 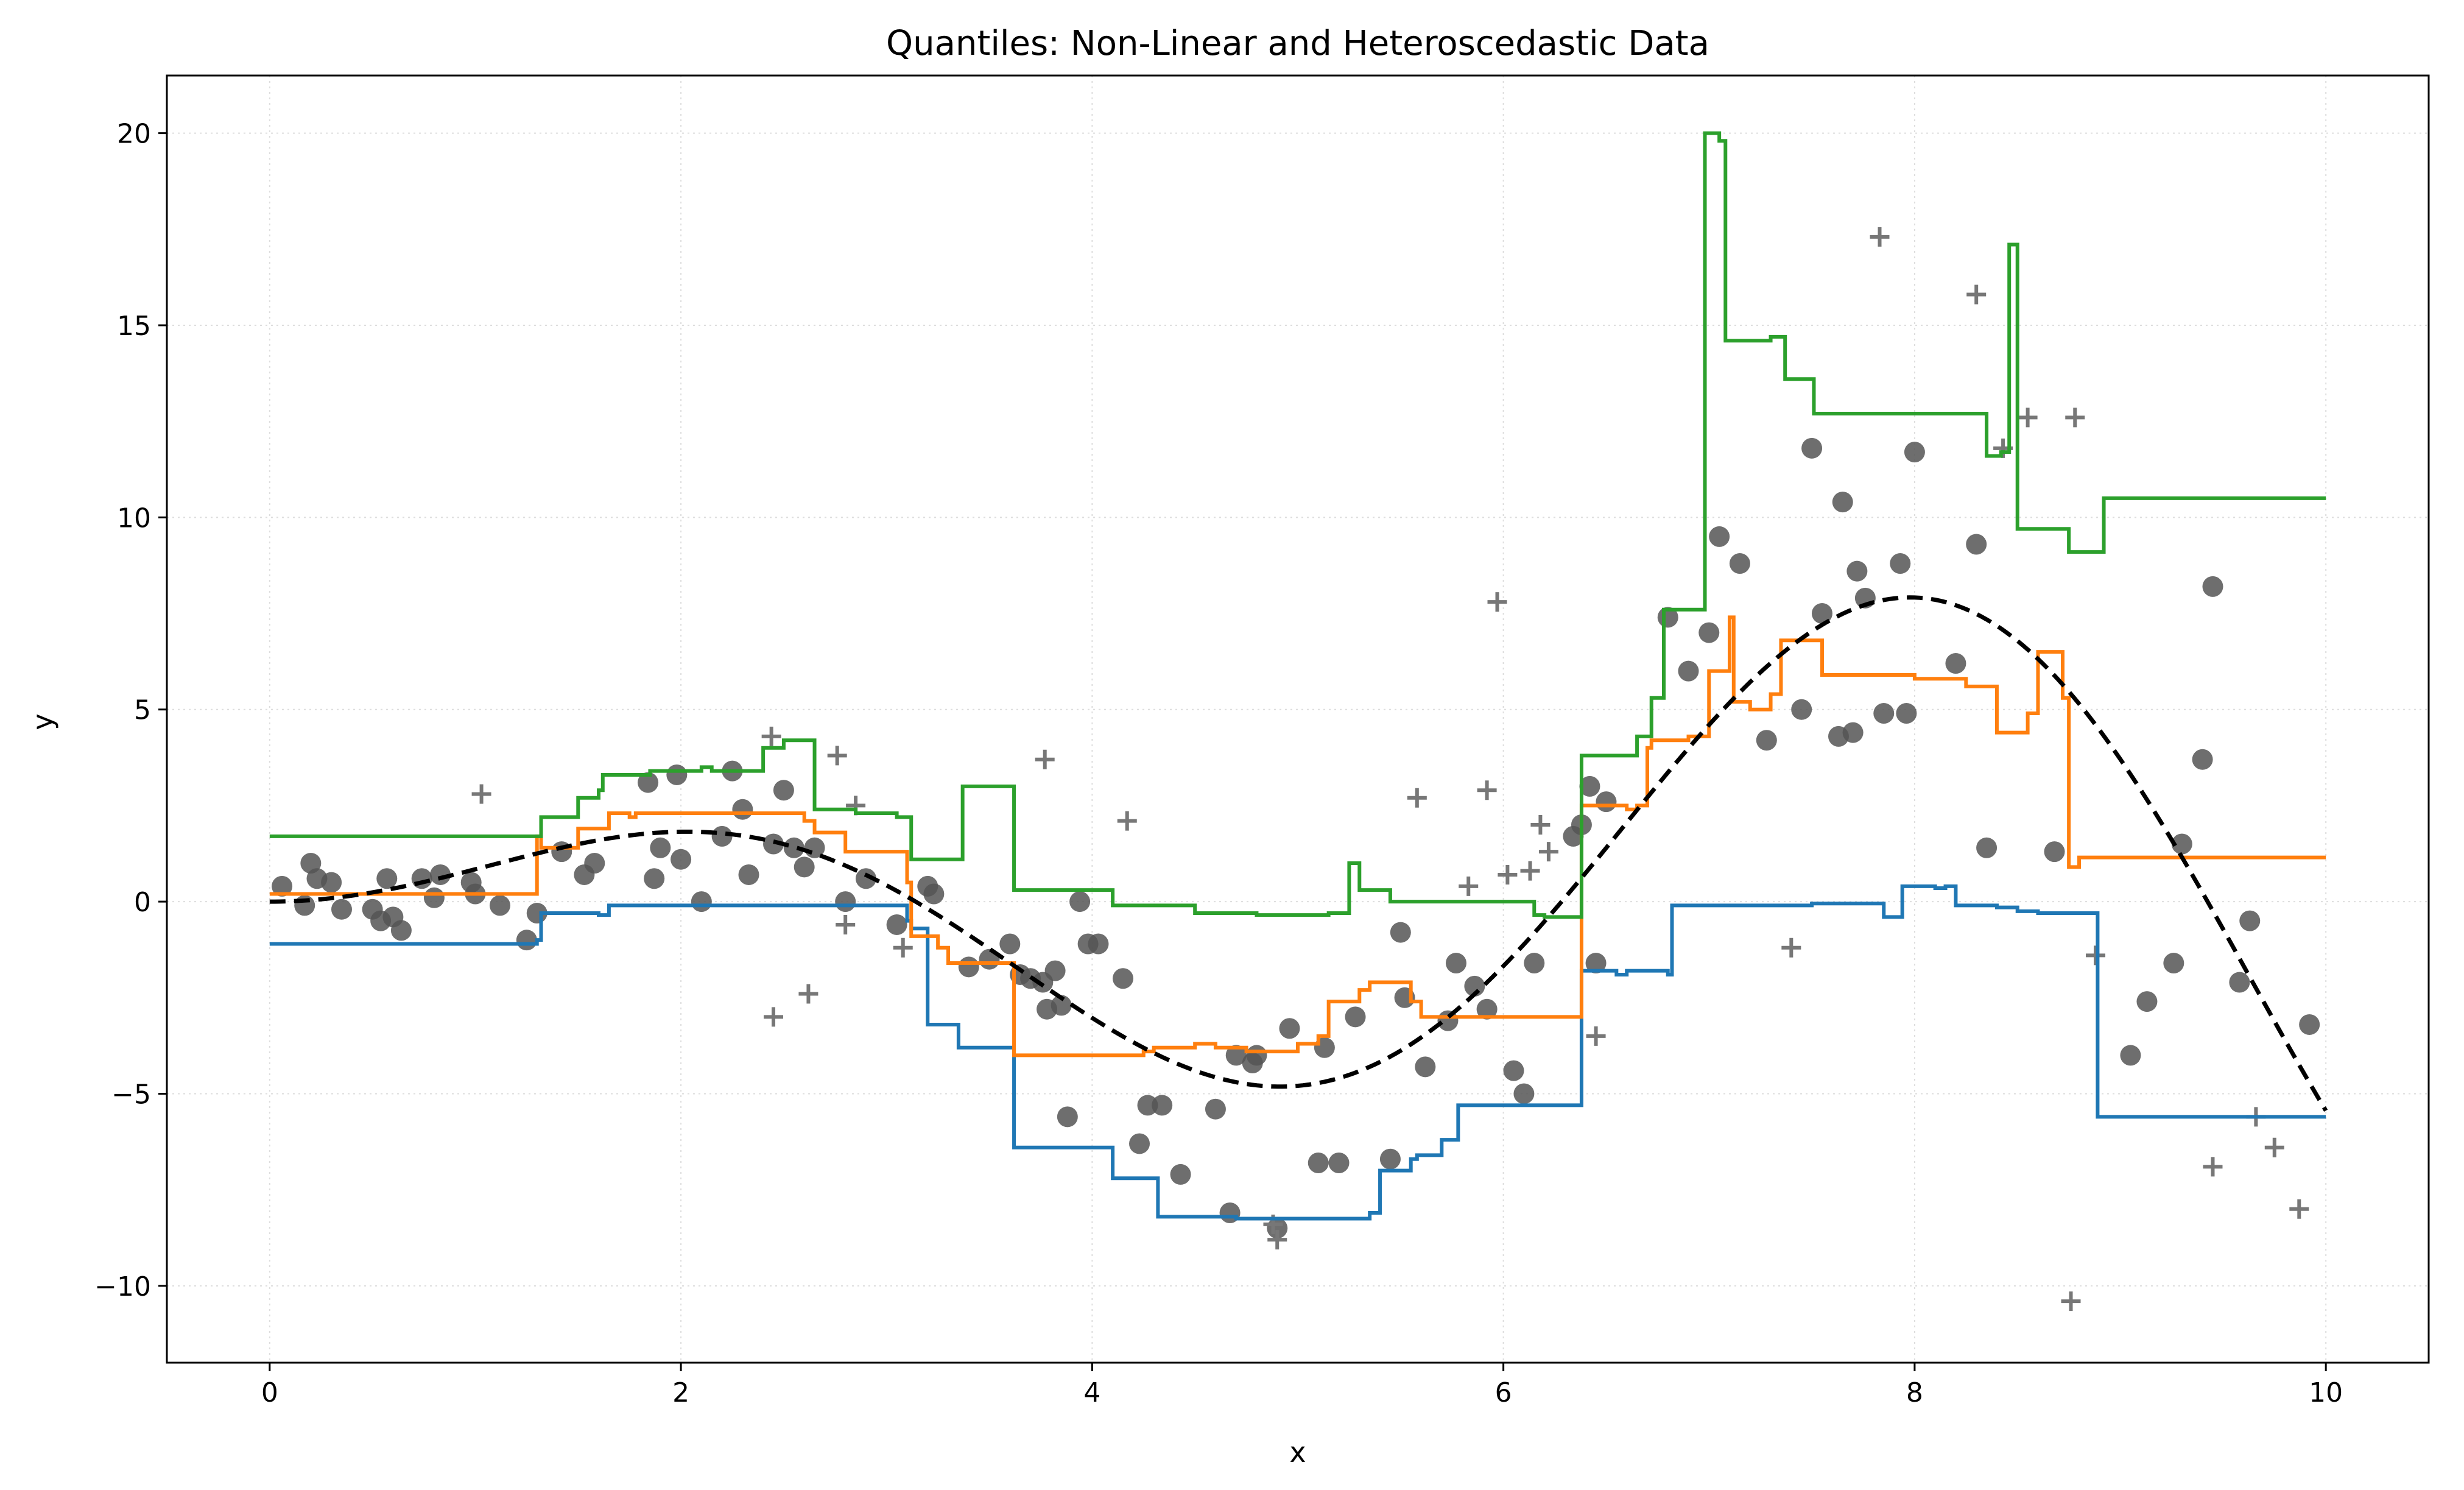 I want to click on y-tick-label: 20, so click(x=134, y=134).